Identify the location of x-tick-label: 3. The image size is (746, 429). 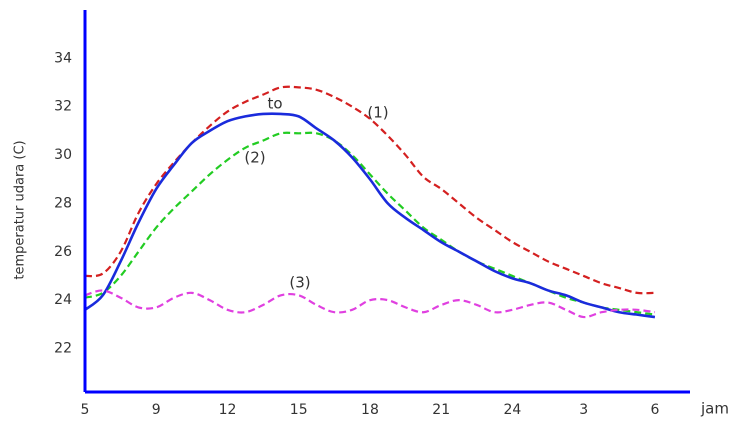
(583, 410).